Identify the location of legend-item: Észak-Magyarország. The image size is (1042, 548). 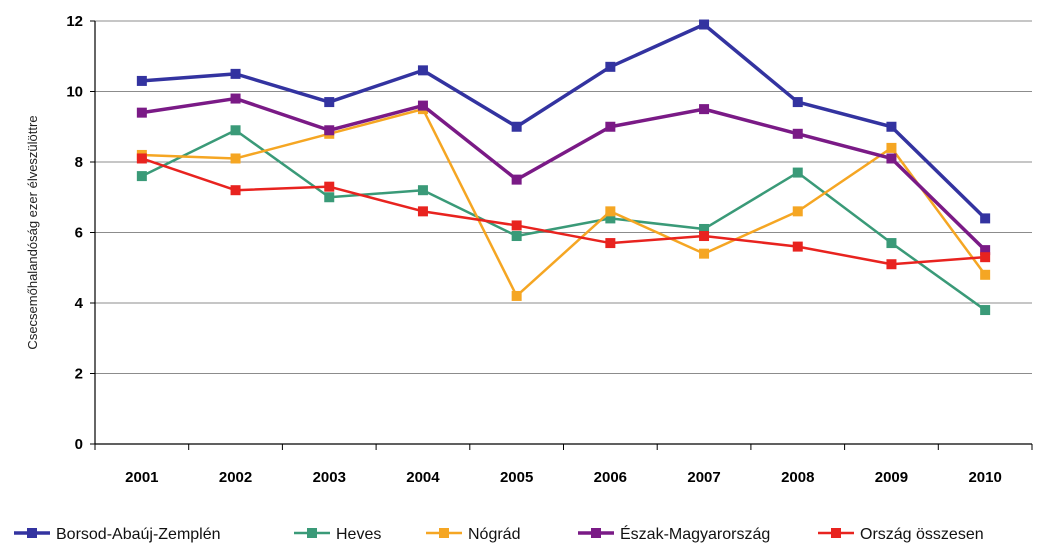
(674, 533).